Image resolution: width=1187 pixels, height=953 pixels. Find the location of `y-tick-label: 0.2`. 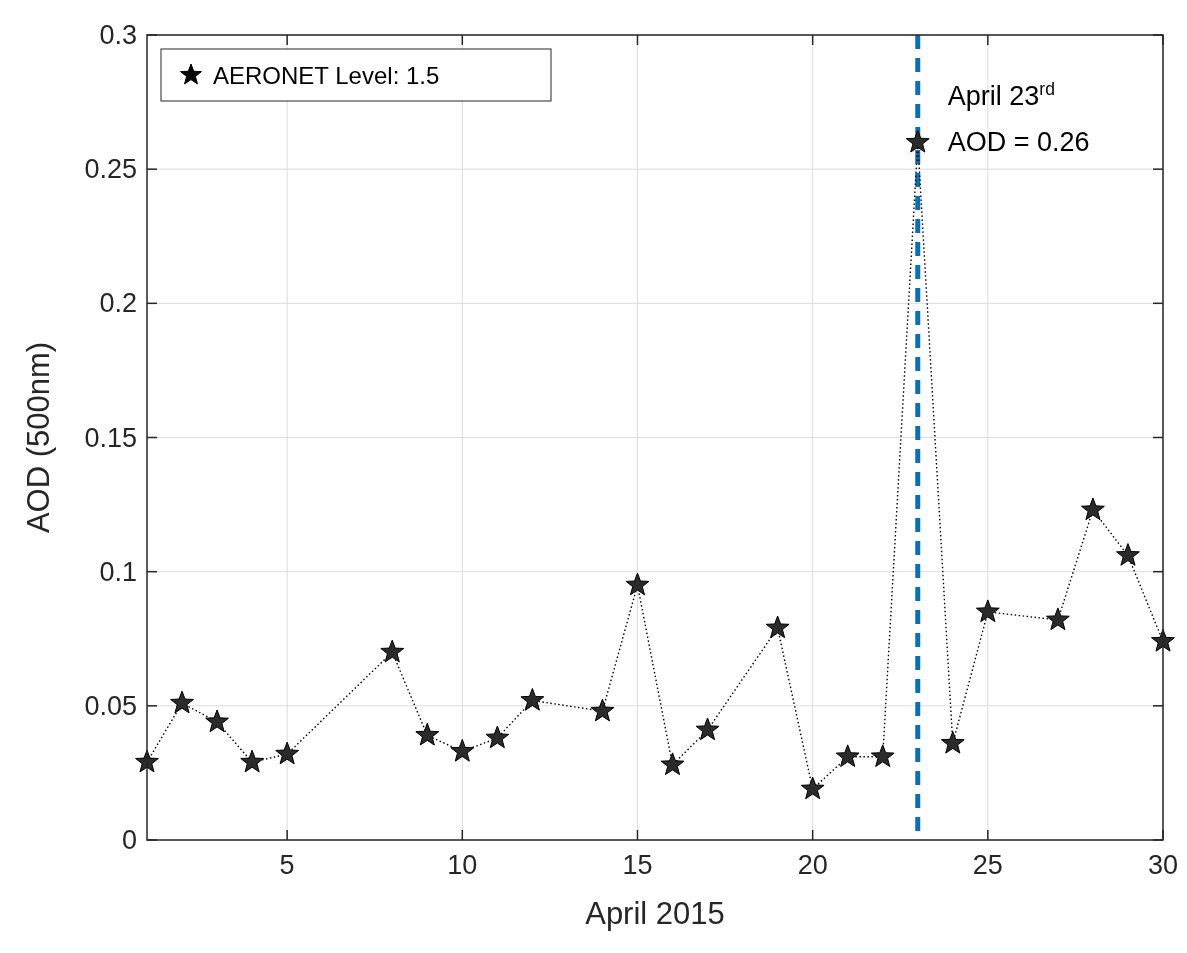

y-tick-label: 0.2 is located at coordinates (118, 303).